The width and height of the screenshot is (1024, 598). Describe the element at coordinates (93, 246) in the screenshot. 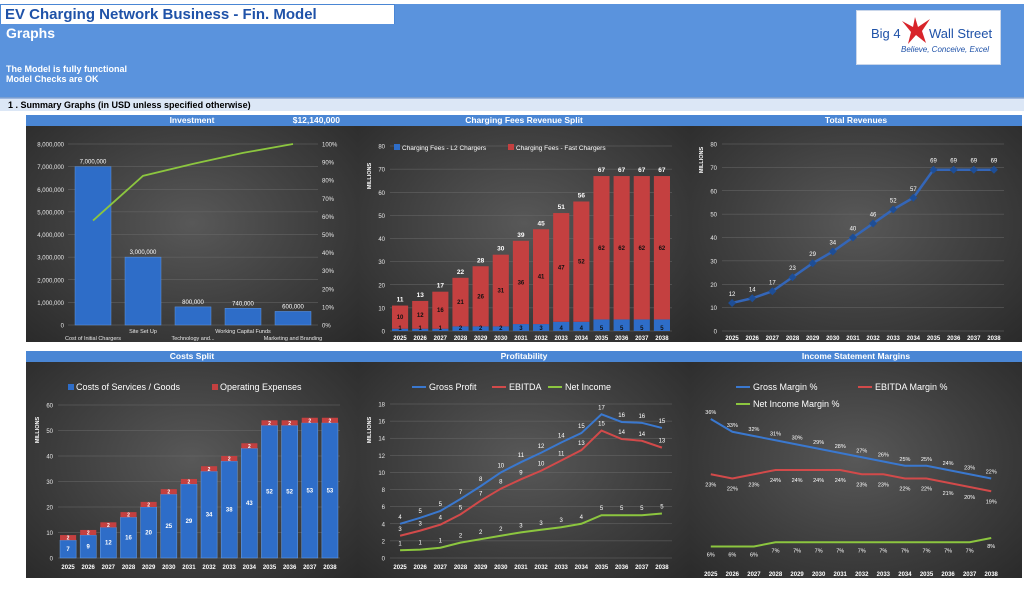

I see `investment-bar` at that location.